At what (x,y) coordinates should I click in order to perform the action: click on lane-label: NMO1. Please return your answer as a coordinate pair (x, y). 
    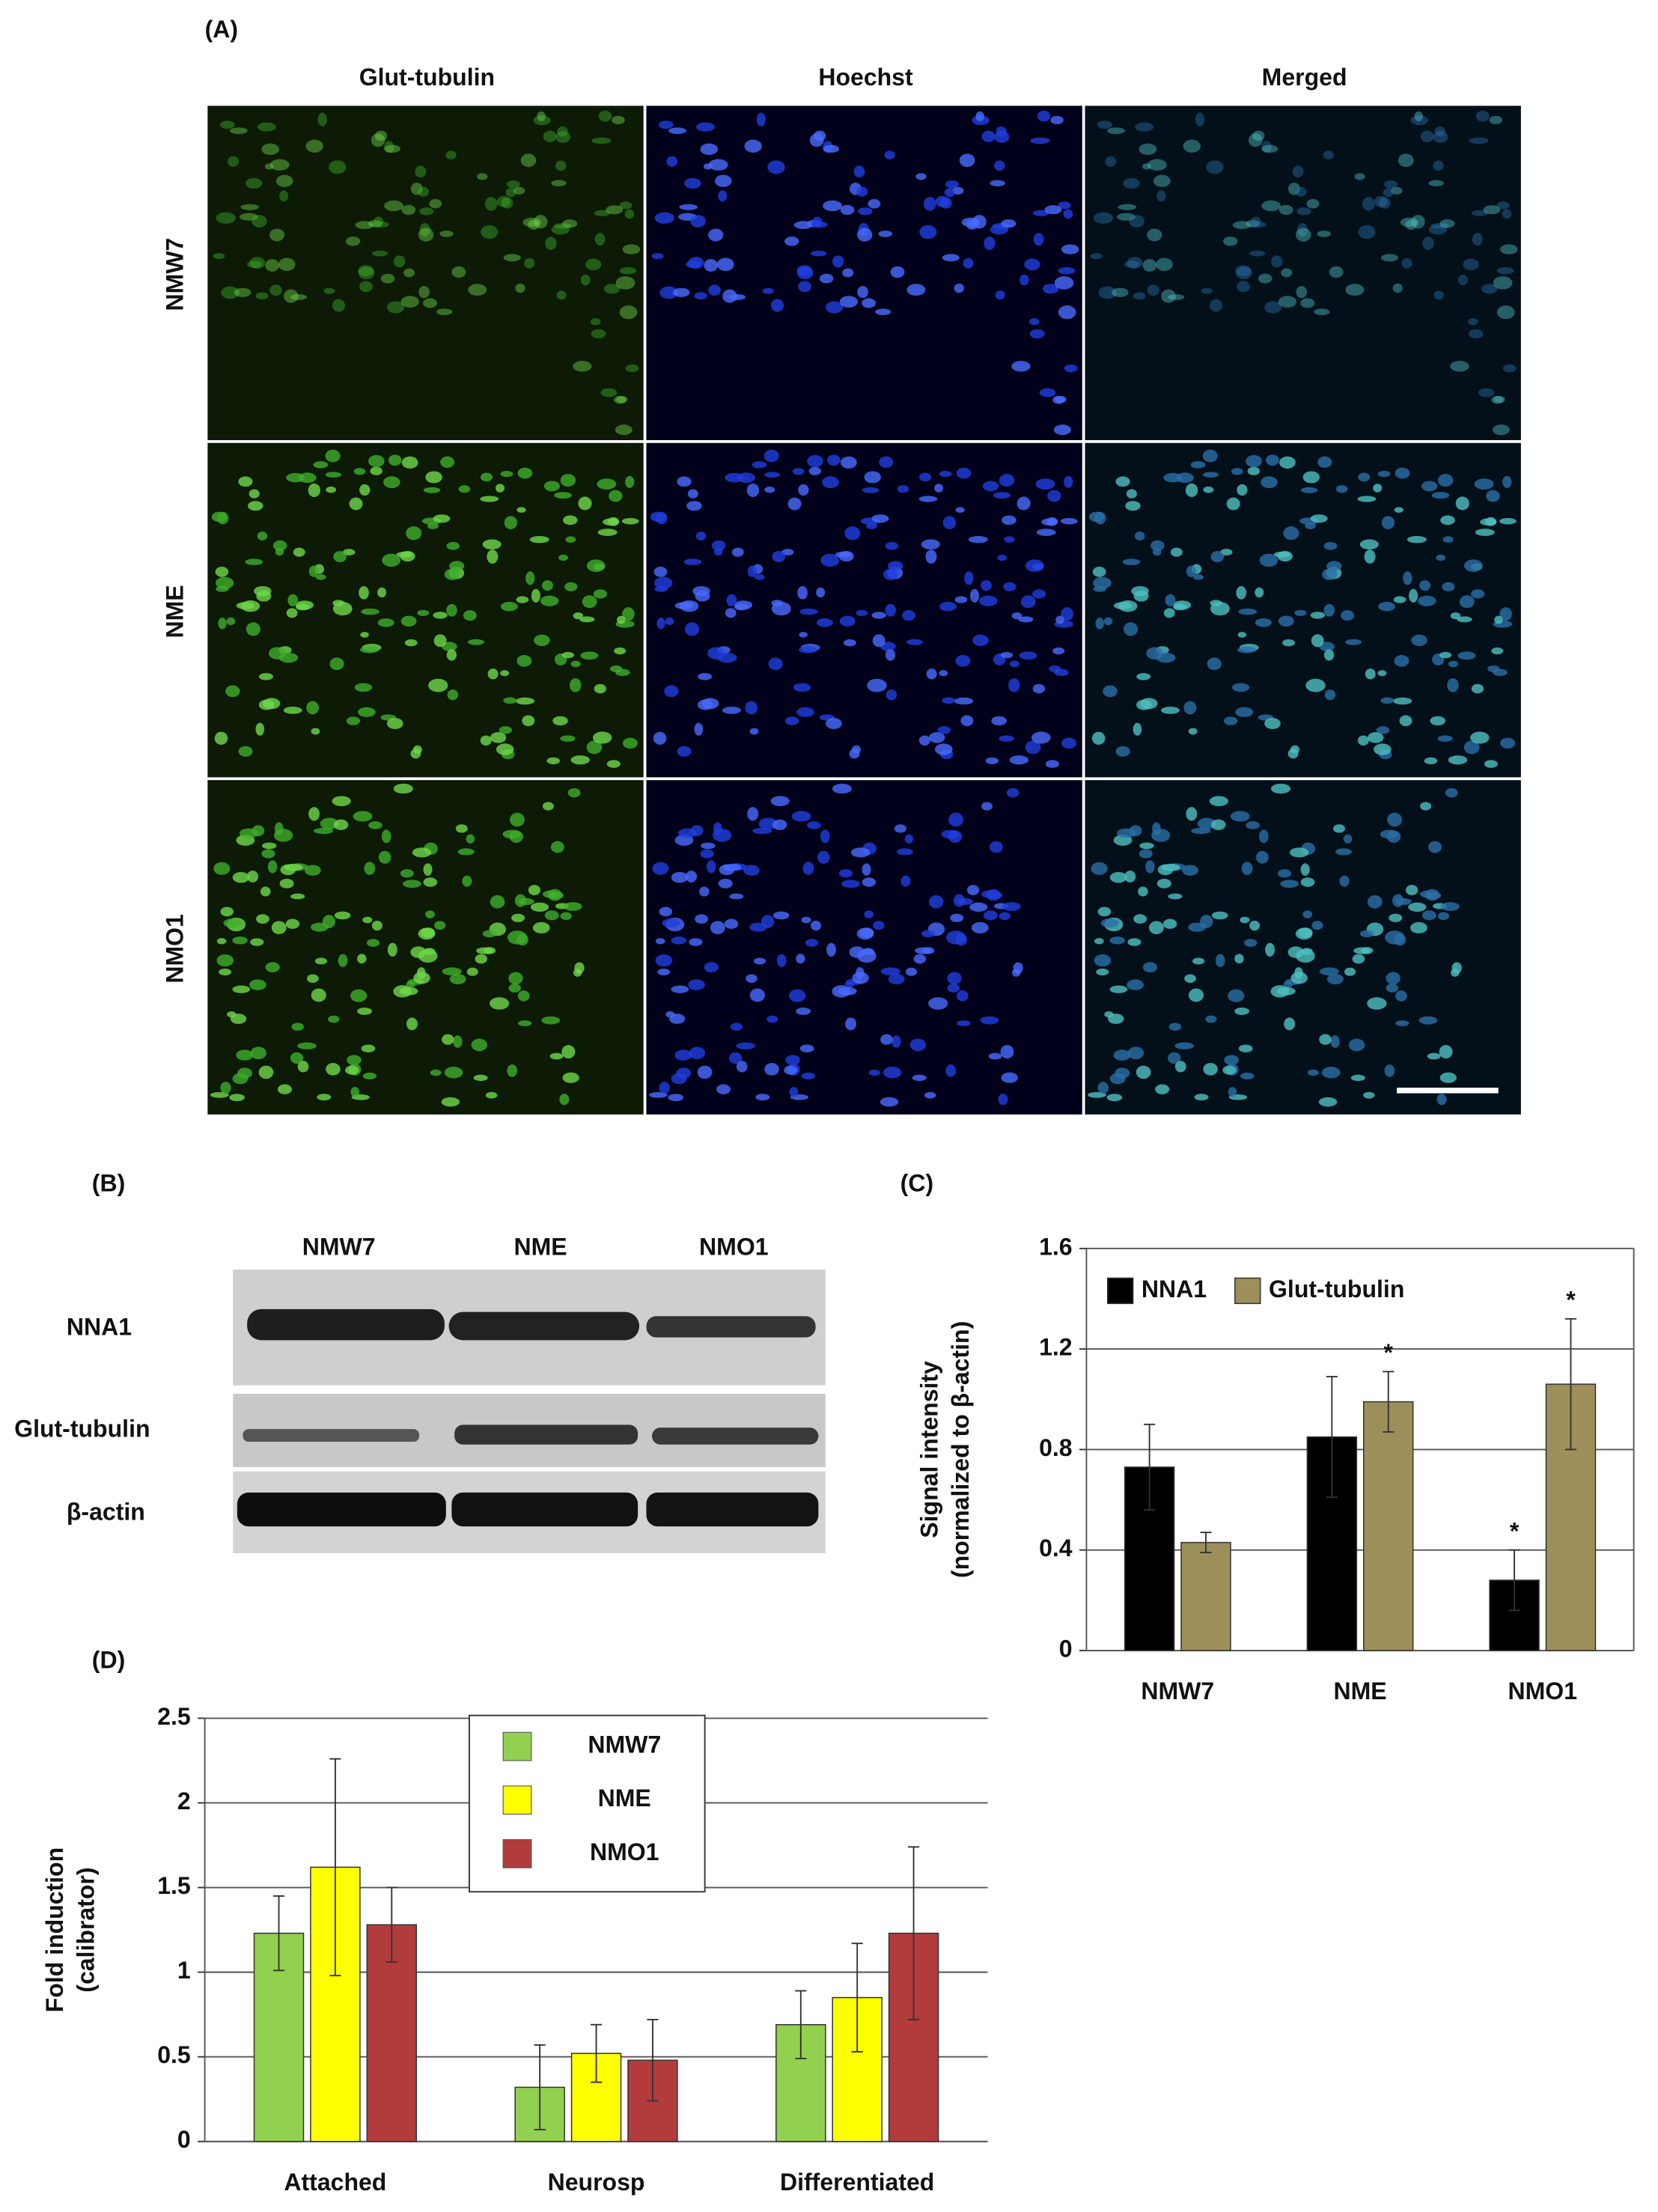
    Looking at the image, I should click on (733, 1246).